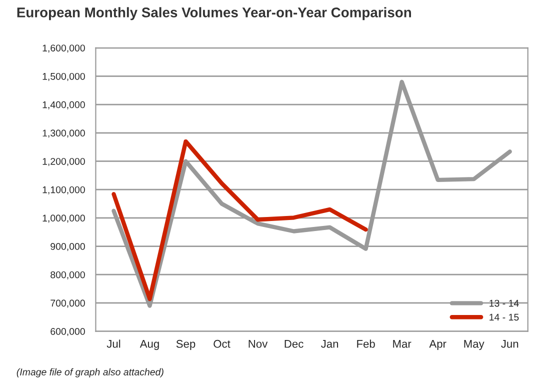 The height and width of the screenshot is (383, 547). I want to click on y-tick-label: 600,000, so click(67, 332).